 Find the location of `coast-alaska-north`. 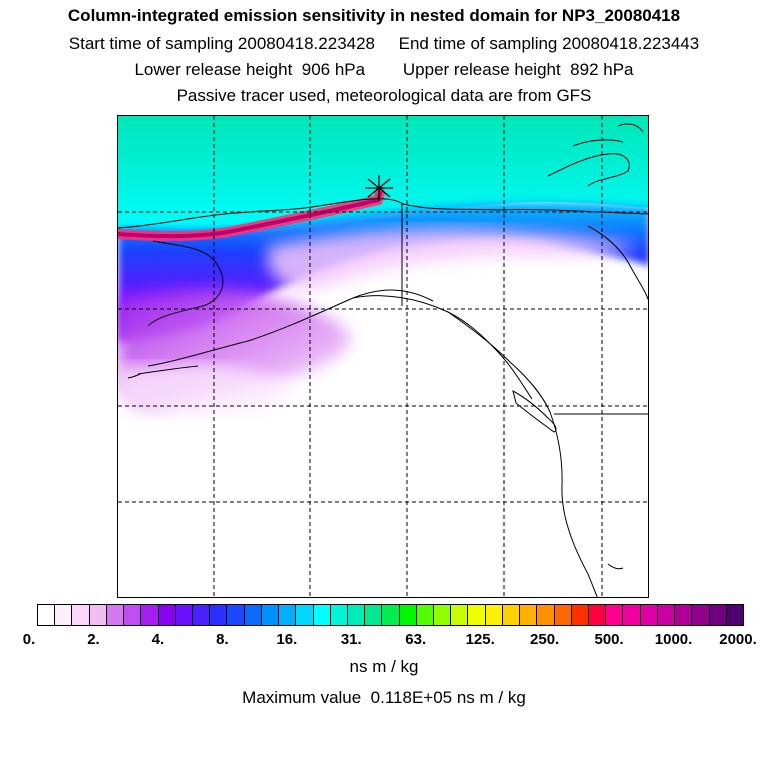

coast-alaska-north is located at coordinates (383, 213).